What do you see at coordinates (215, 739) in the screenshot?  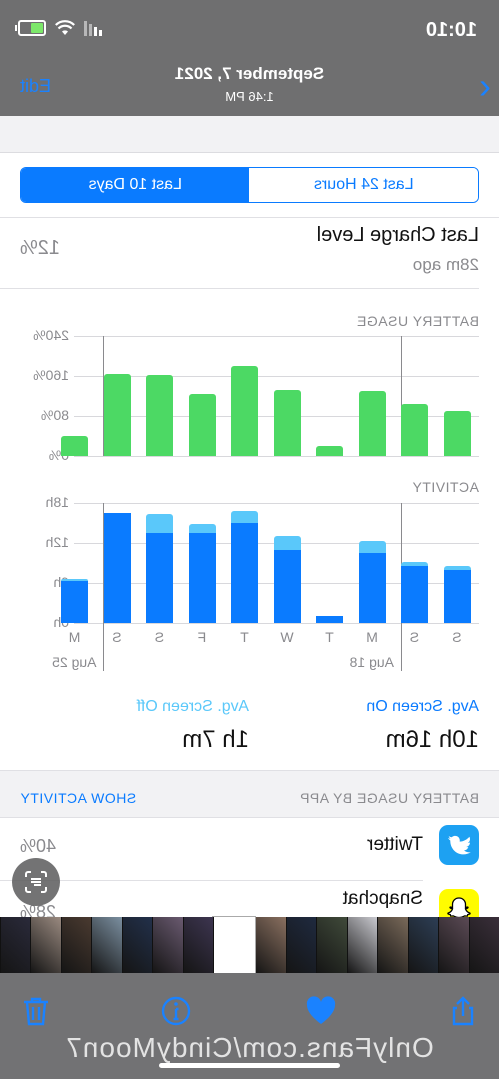 I see `avg-screen-off-value: 1h 7m` at bounding box center [215, 739].